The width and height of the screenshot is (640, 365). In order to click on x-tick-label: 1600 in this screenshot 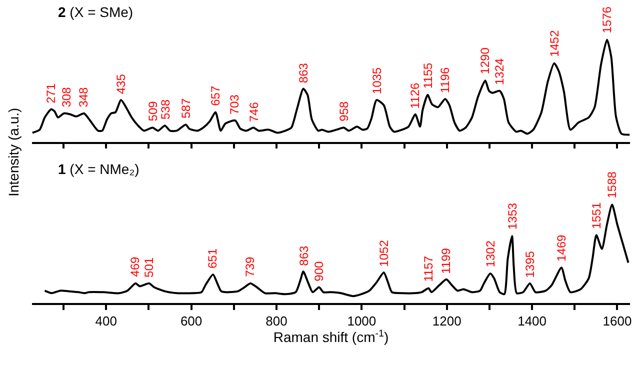, I will do `click(617, 320)`.